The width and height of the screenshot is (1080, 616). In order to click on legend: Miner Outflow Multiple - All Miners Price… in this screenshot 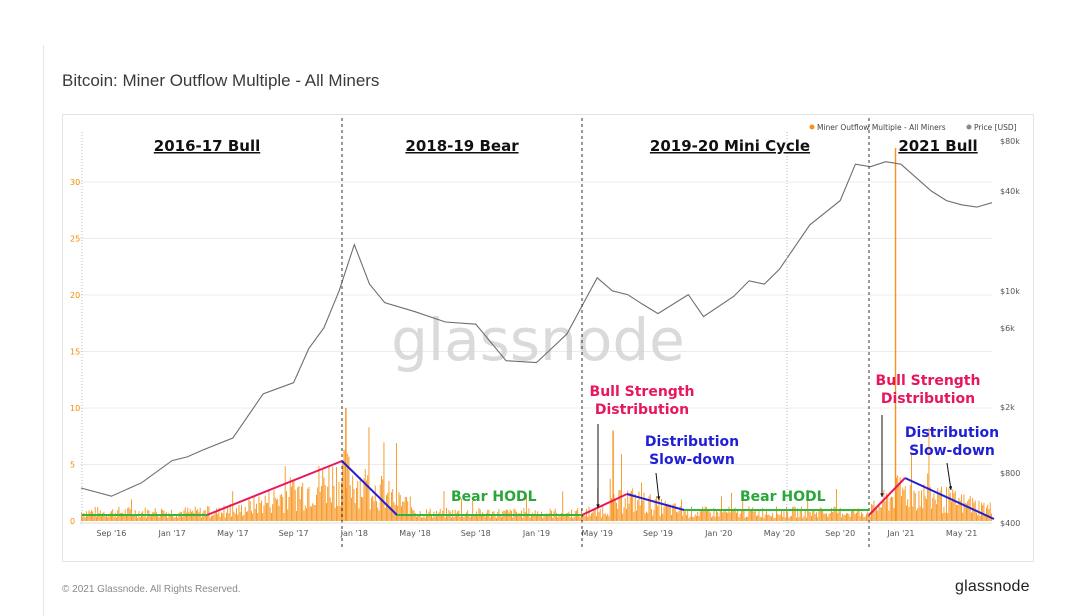, I will do `click(913, 127)`.